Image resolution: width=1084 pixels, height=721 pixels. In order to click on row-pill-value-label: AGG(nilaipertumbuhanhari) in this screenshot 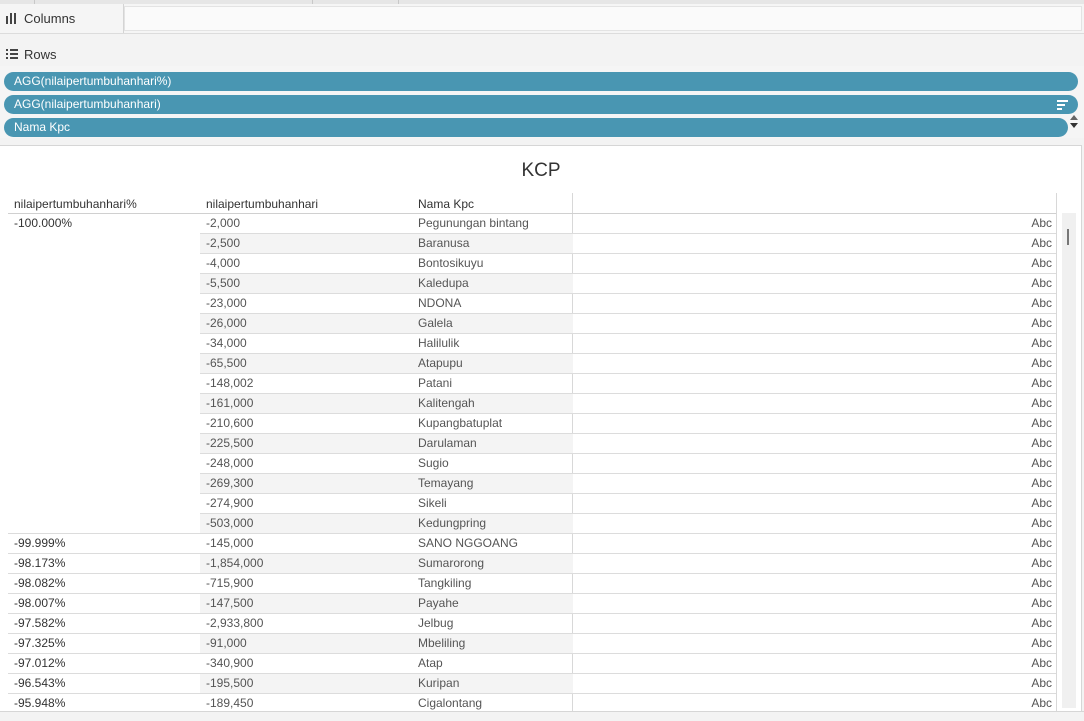, I will do `click(87, 104)`.